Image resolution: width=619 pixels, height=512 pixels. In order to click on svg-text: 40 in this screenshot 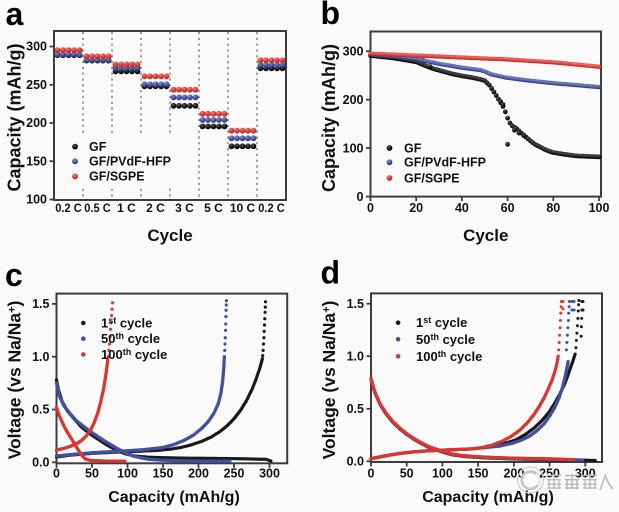, I will do `click(462, 208)`.